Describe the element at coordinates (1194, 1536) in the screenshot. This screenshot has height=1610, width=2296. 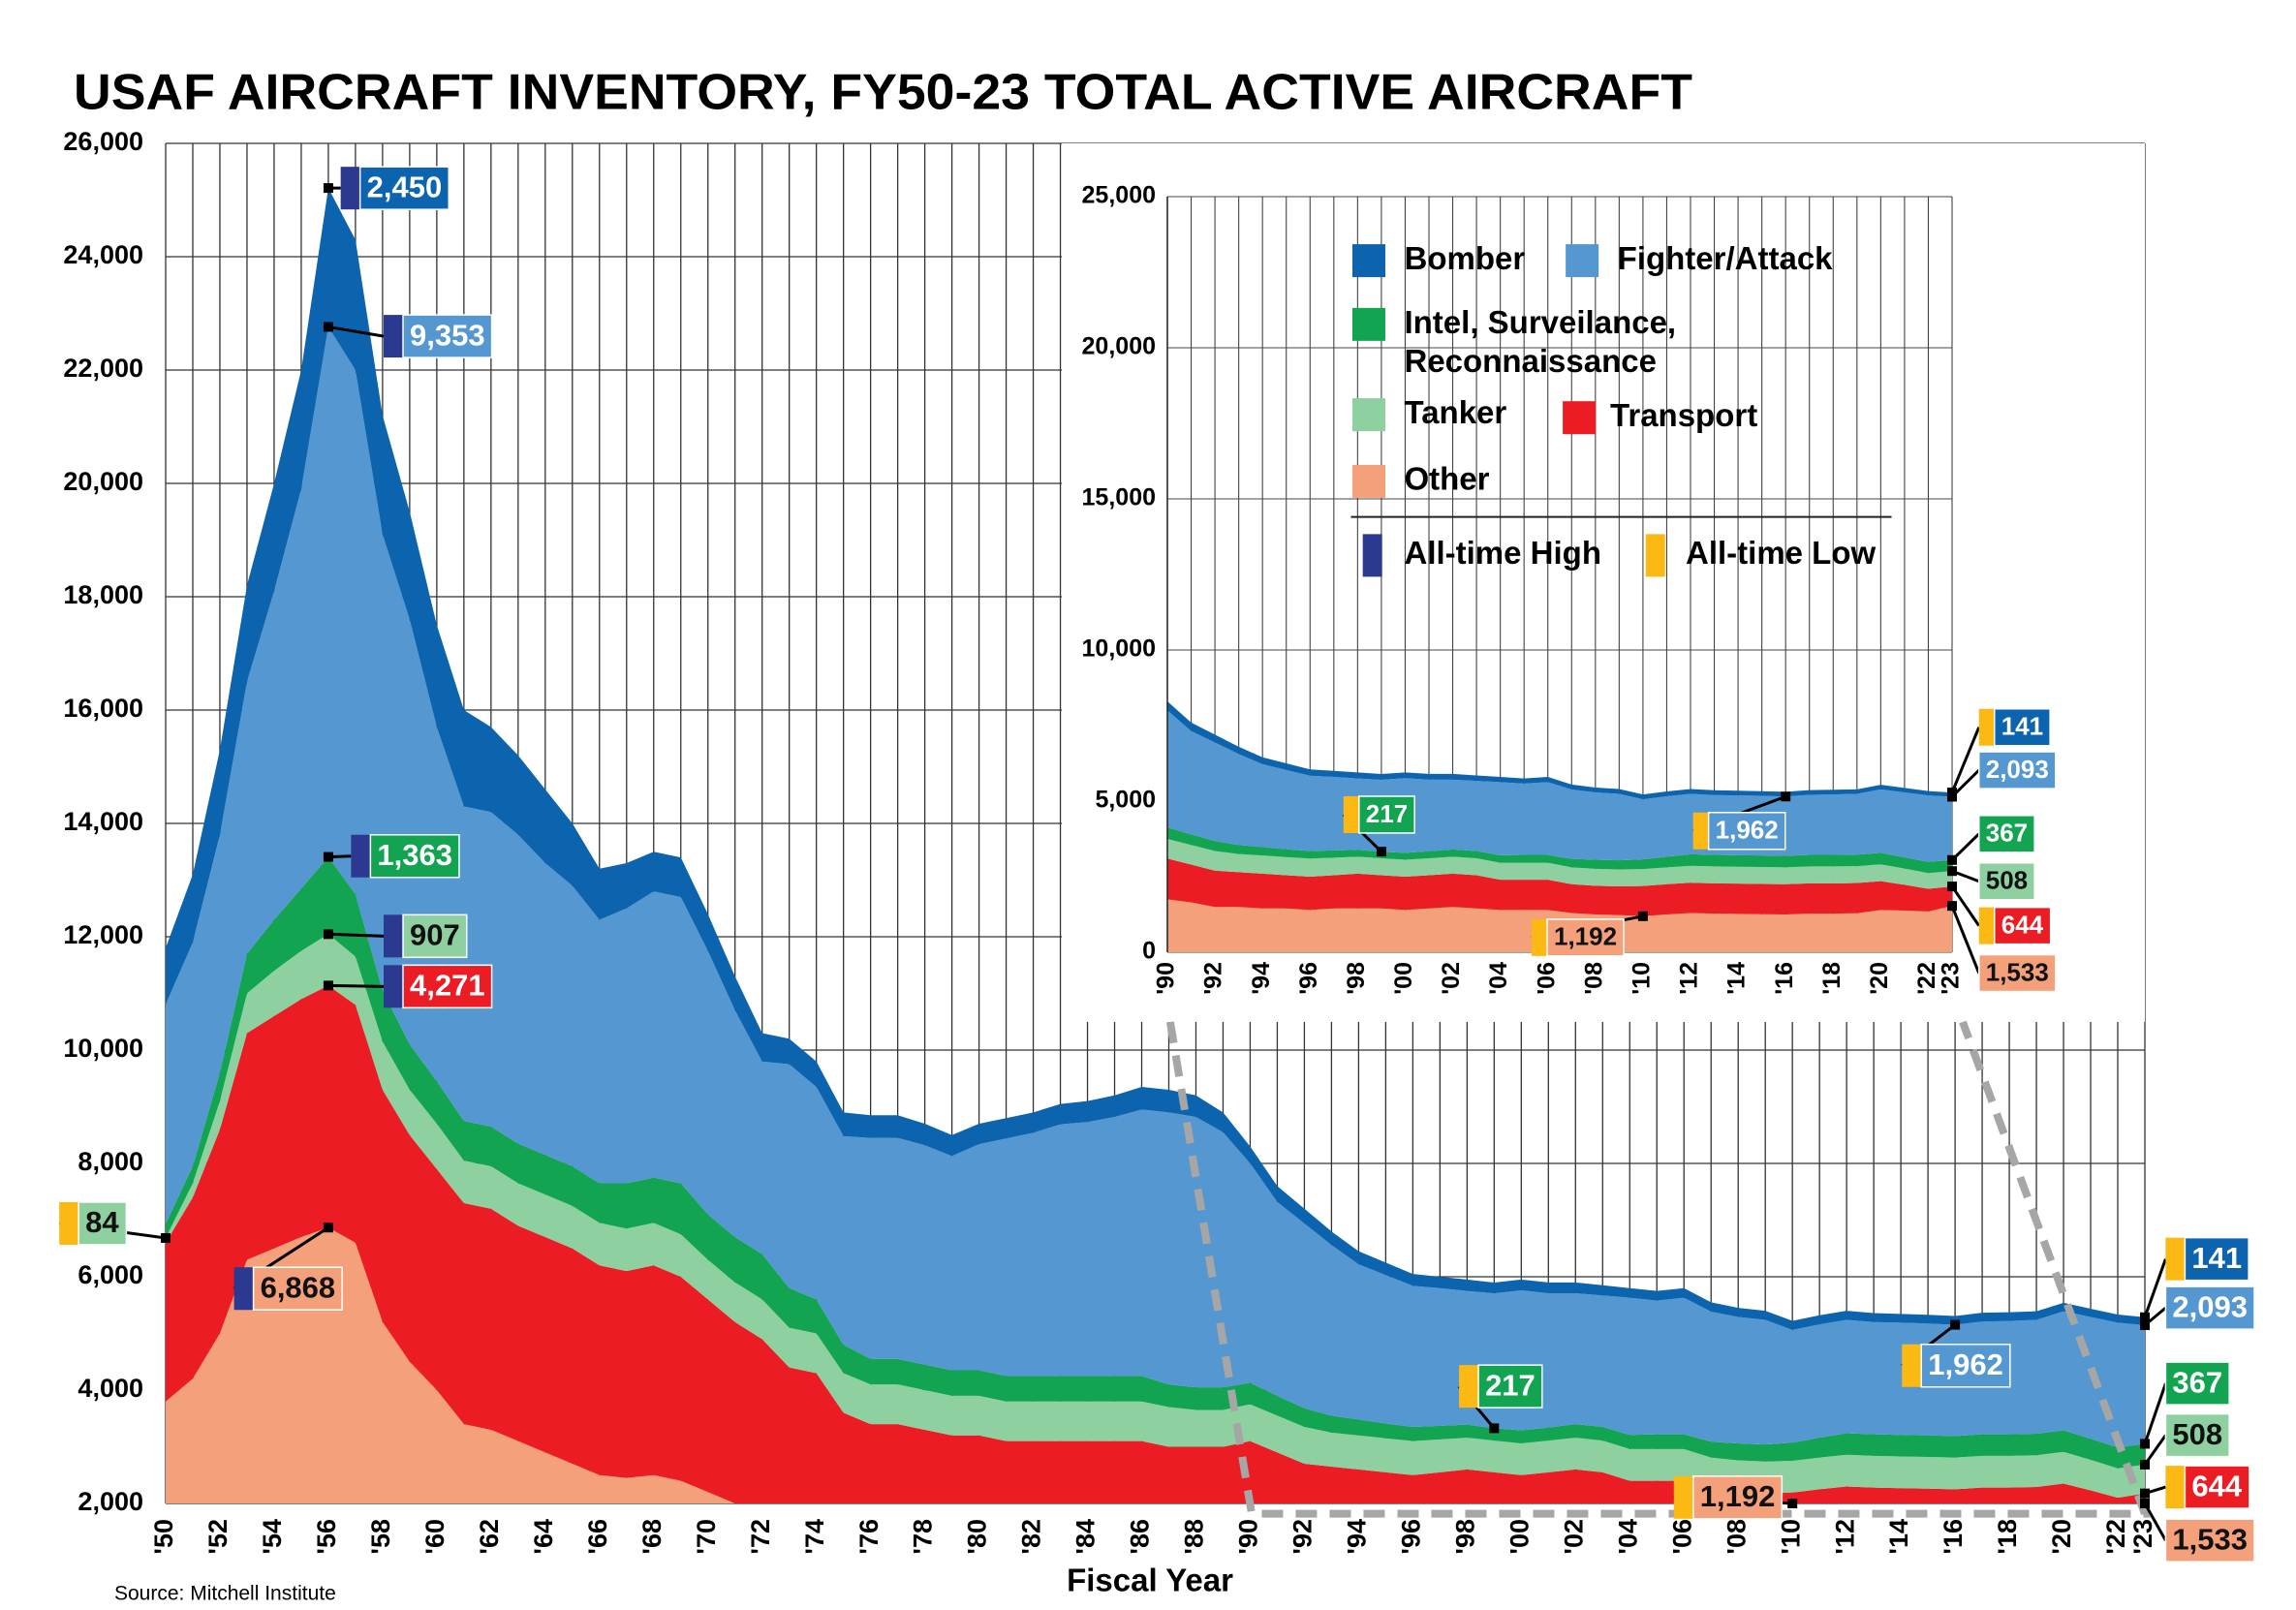
I see `x-tick-label: '88` at that location.